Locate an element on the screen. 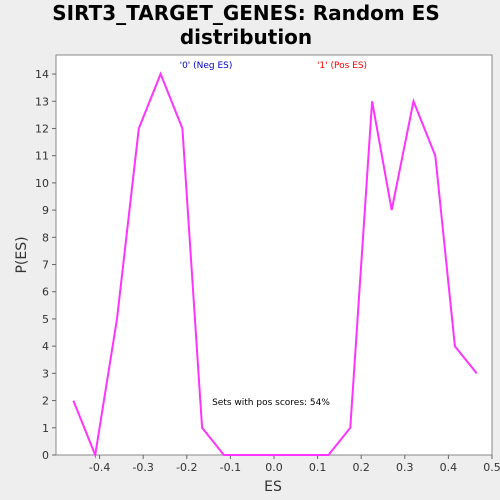  y-tick-label: 10 is located at coordinates (42, 183).